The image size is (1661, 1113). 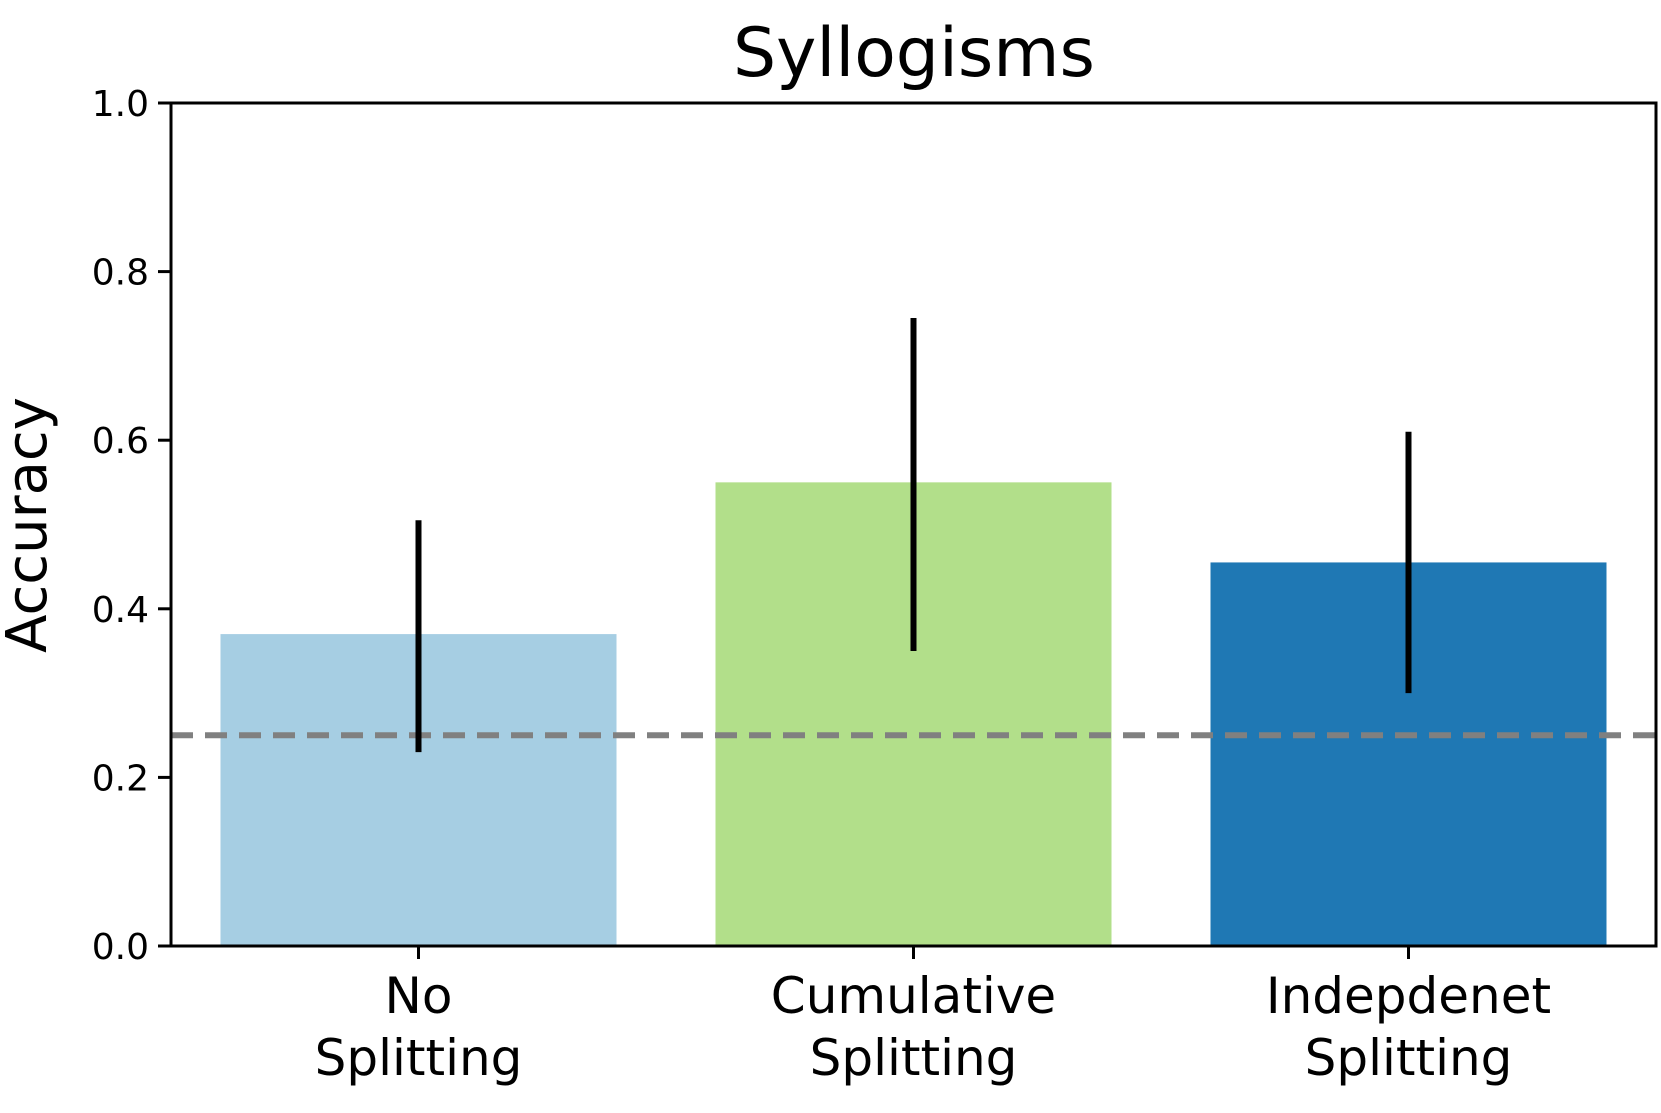 I want to click on x-tick-label-line-2-1: Splitting, so click(x=1409, y=1058).